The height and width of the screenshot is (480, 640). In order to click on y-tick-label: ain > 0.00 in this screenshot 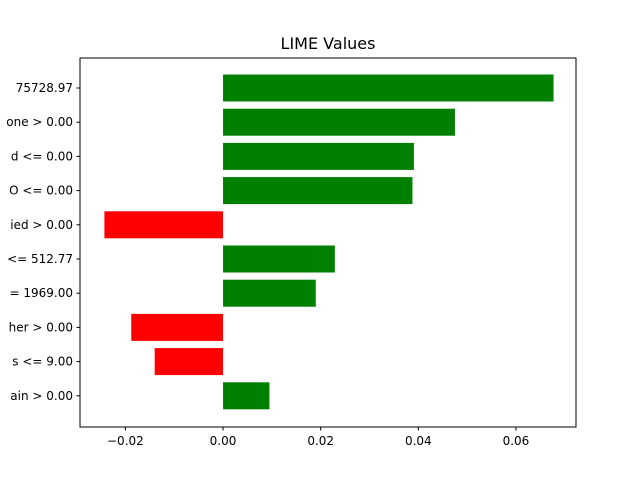, I will do `click(41, 396)`.